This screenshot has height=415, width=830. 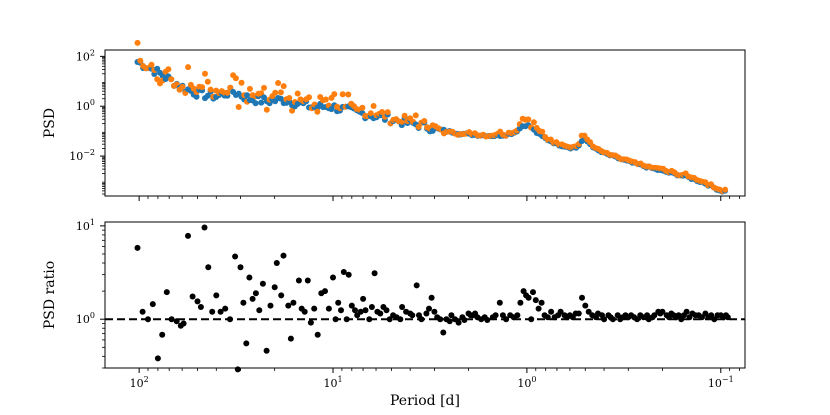 I want to click on x-tick-label: 10⁰, so click(x=526, y=382).